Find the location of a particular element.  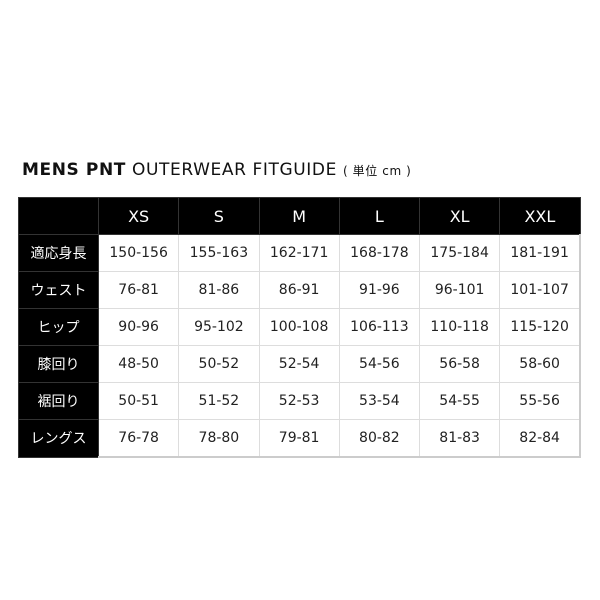

title-unit: ( 単位 cm ) is located at coordinates (377, 171).